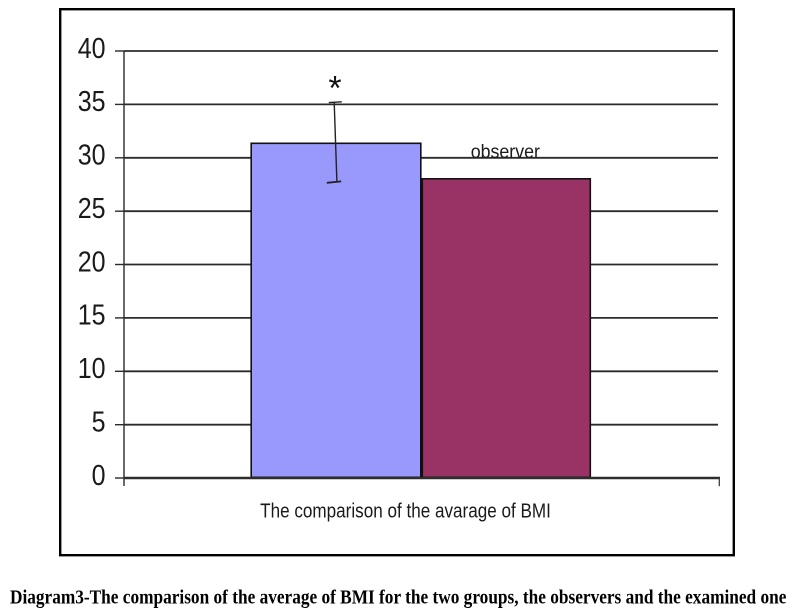  I want to click on svg-text:The comparison of the avarage: The comparison of the avarage of BMI, so click(405, 511).